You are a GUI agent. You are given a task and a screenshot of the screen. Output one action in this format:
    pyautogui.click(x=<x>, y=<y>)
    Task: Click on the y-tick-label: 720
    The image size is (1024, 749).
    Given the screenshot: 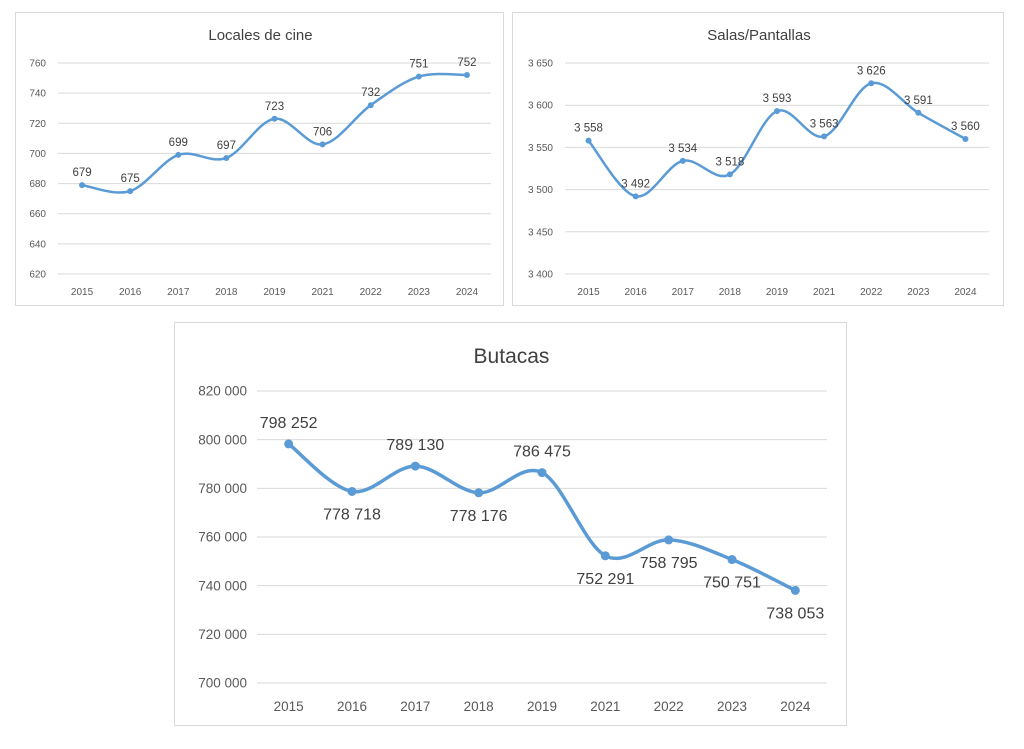 What is the action you would take?
    pyautogui.click(x=37, y=124)
    